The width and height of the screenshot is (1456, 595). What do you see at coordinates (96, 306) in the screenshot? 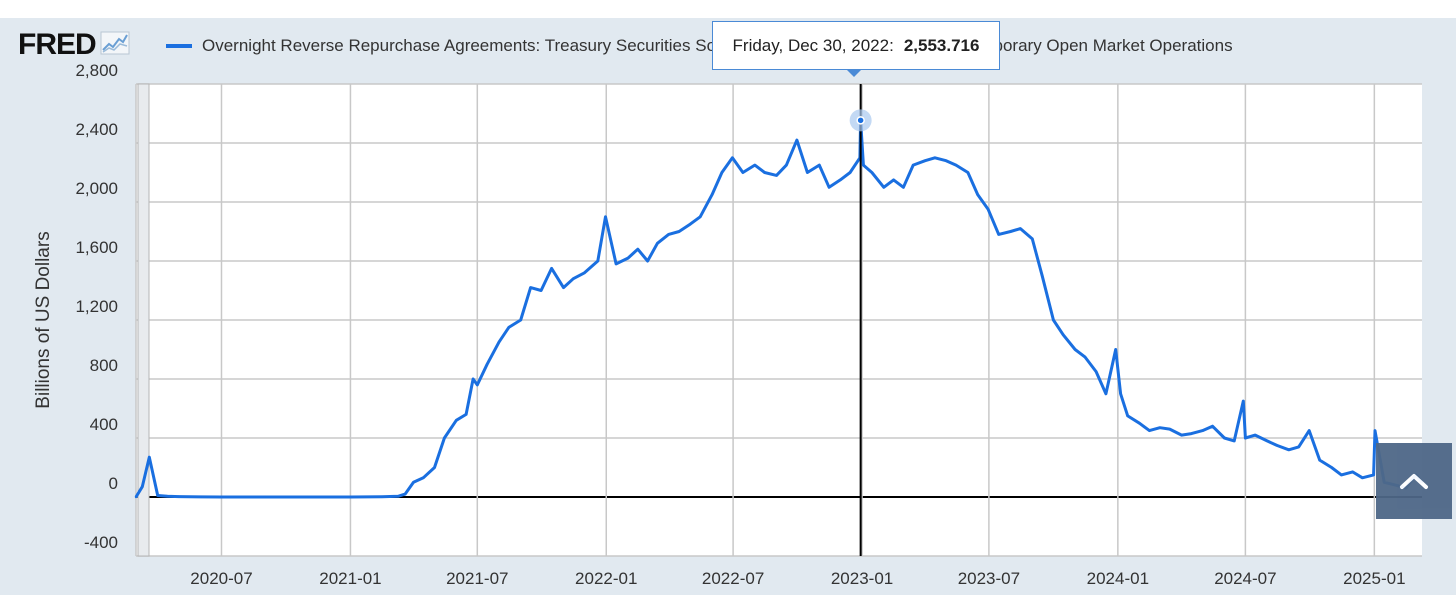
I see `y-tick-label: 1,200` at bounding box center [96, 306].